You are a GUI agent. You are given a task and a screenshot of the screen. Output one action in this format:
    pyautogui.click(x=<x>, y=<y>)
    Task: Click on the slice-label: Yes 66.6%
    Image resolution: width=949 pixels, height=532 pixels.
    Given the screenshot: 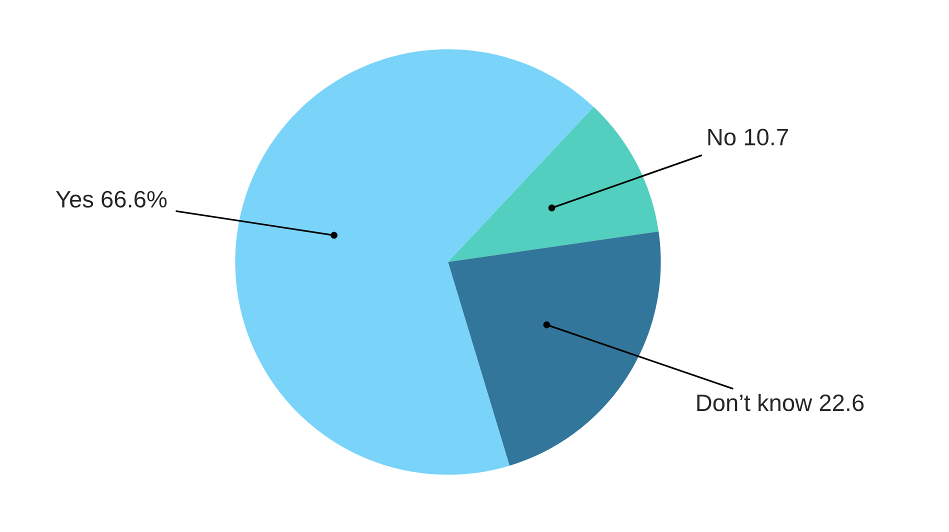 What is the action you would take?
    pyautogui.click(x=111, y=199)
    